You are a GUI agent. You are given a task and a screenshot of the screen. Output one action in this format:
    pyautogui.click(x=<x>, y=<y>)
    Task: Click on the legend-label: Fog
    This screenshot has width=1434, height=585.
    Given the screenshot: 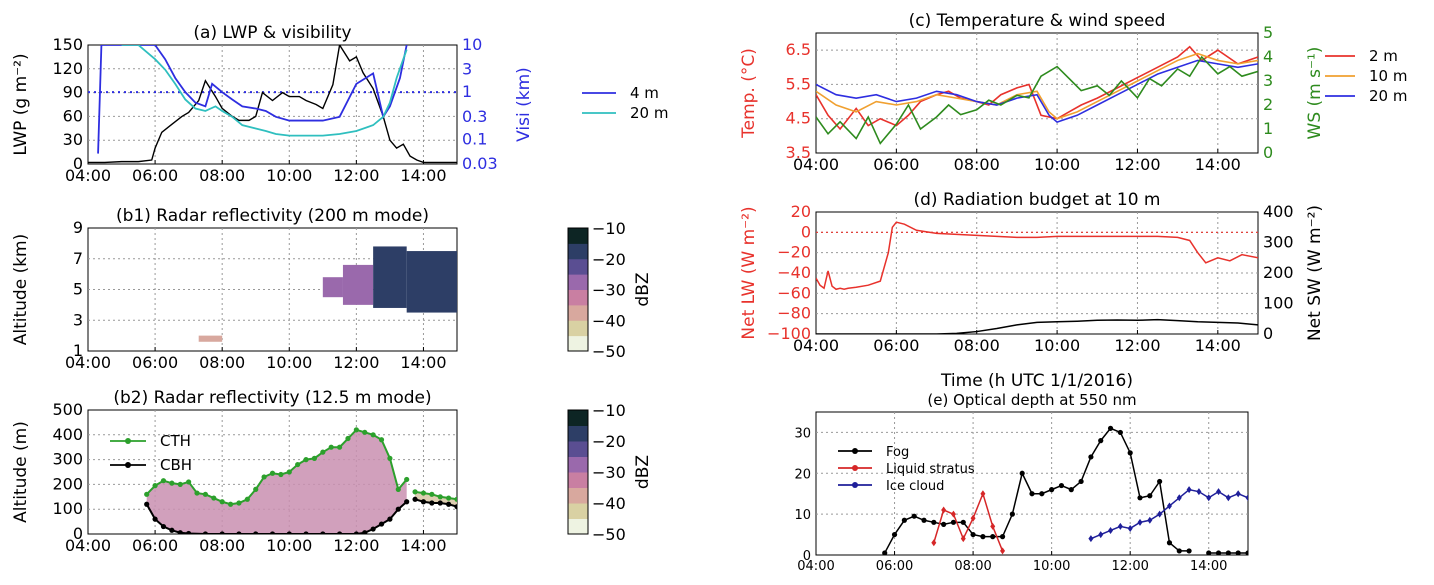 What is the action you would take?
    pyautogui.click(x=897, y=452)
    